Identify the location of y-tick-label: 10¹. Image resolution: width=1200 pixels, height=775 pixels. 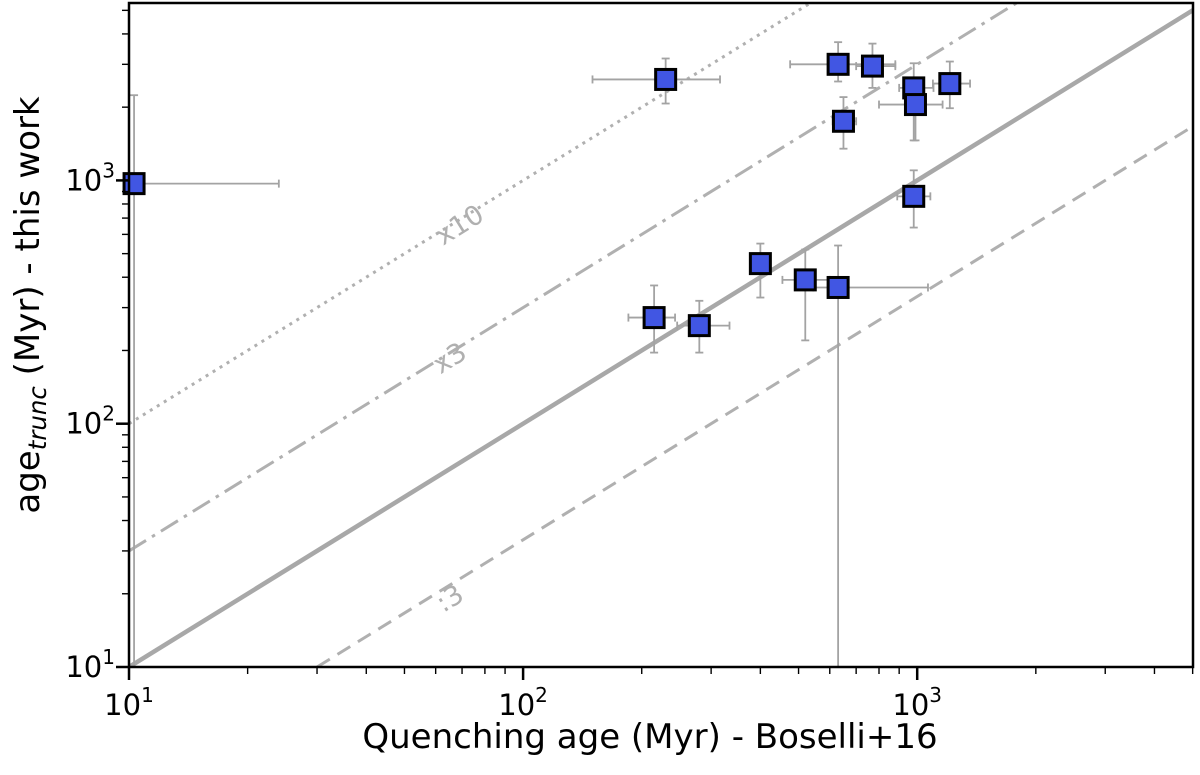
(90, 664).